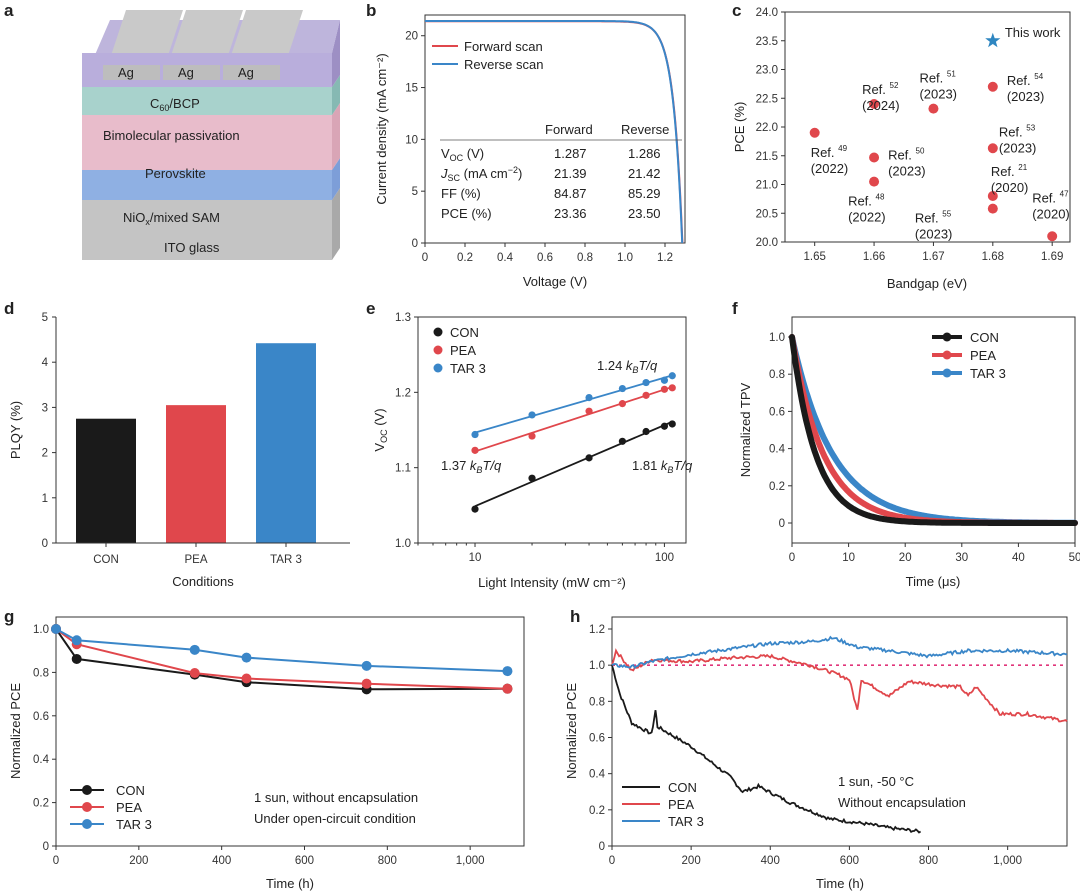 Image resolution: width=1080 pixels, height=892 pixels. I want to click on stability-g-ylabel: Normalized PCE, so click(15, 731).